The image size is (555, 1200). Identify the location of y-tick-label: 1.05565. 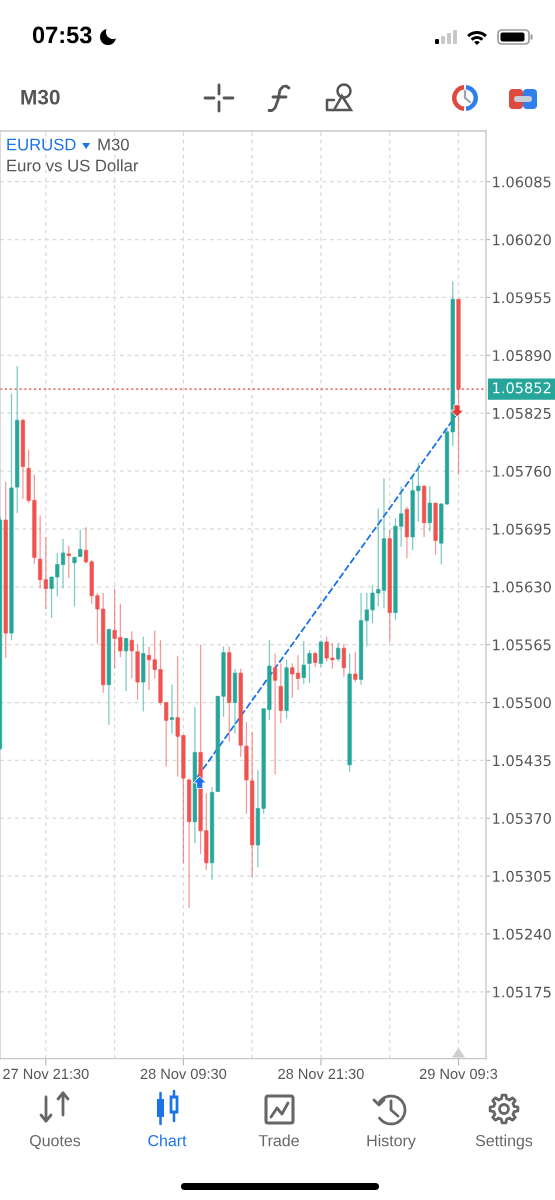
(522, 645).